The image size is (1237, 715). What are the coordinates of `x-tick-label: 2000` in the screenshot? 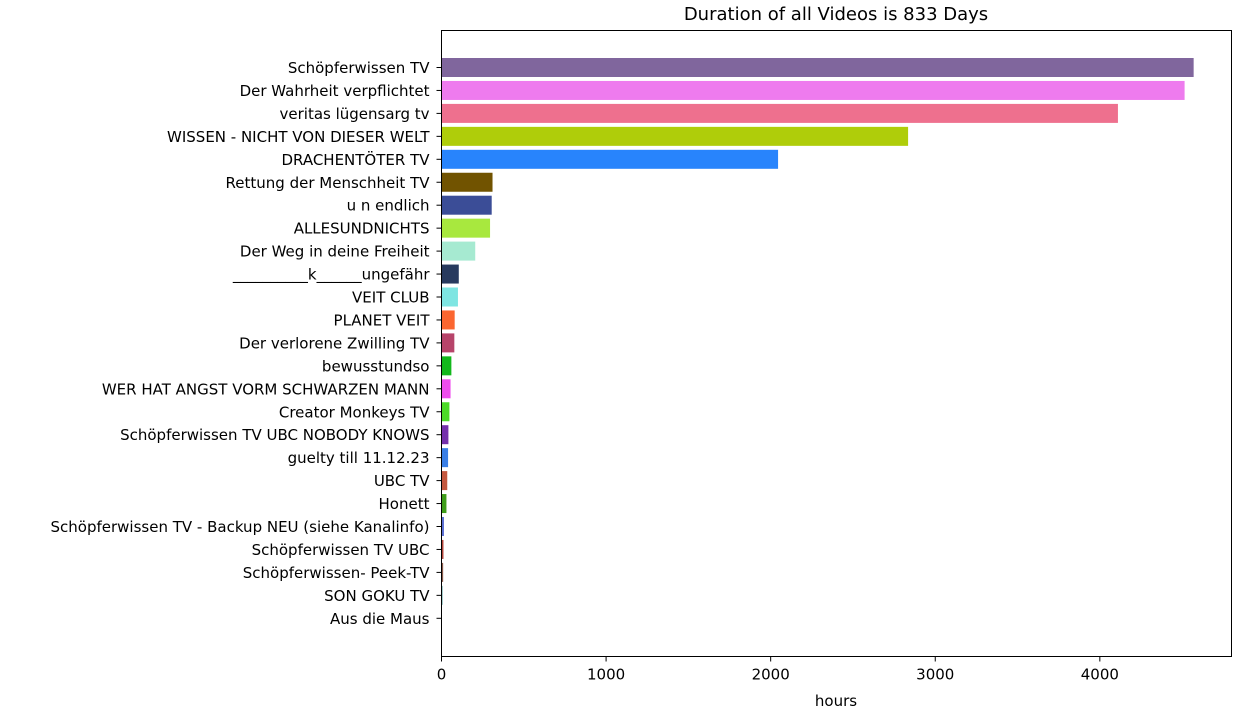 It's located at (771, 675).